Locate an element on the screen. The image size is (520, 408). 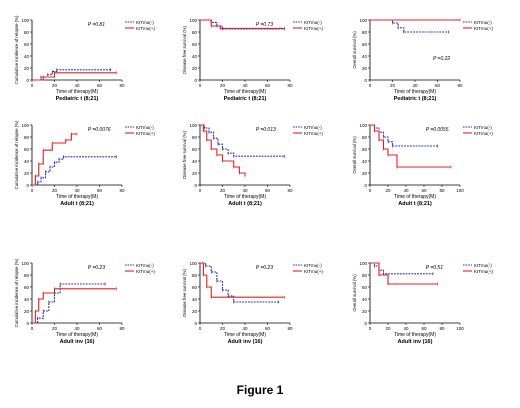
y-axis-label: Disease free survival (%) is located at coordinates (184, 50).